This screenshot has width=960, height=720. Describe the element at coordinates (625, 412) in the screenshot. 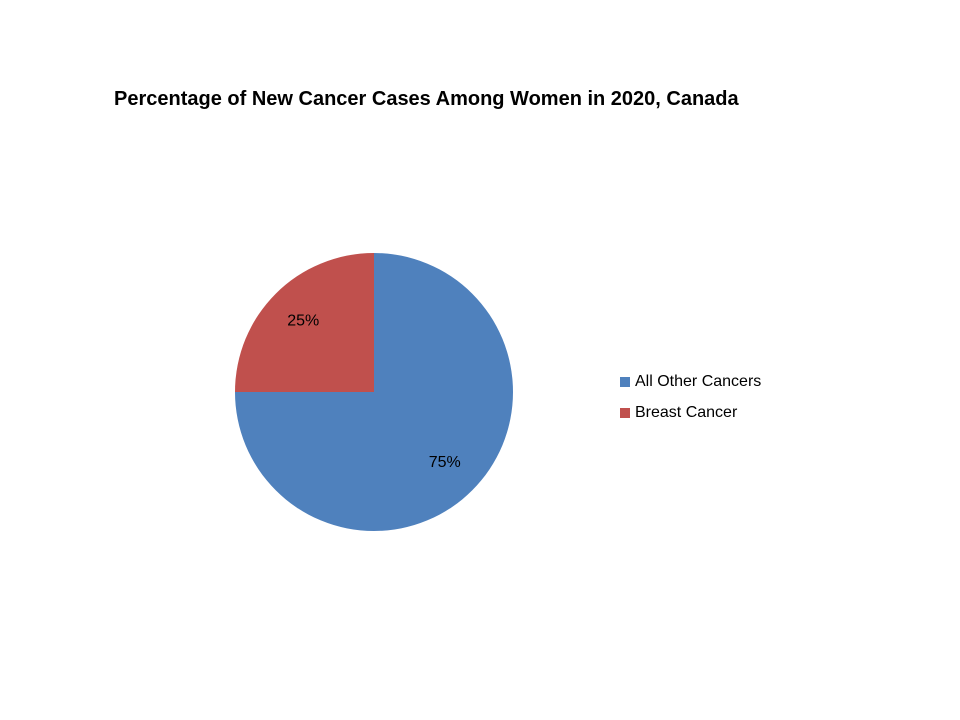

I see `legend-swatch-breast-cancer` at that location.